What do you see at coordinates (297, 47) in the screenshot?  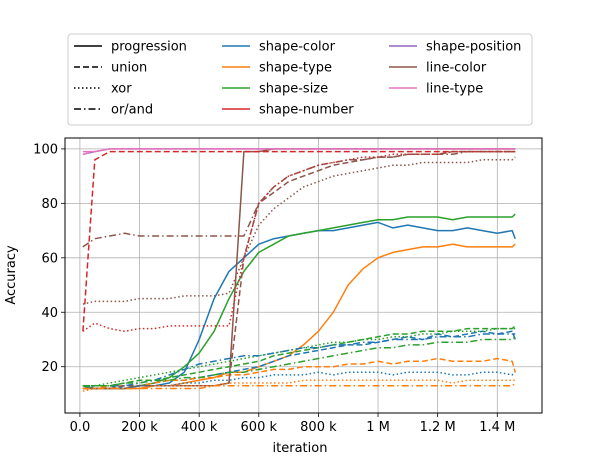 I see `legend-label: shape-color` at bounding box center [297, 47].